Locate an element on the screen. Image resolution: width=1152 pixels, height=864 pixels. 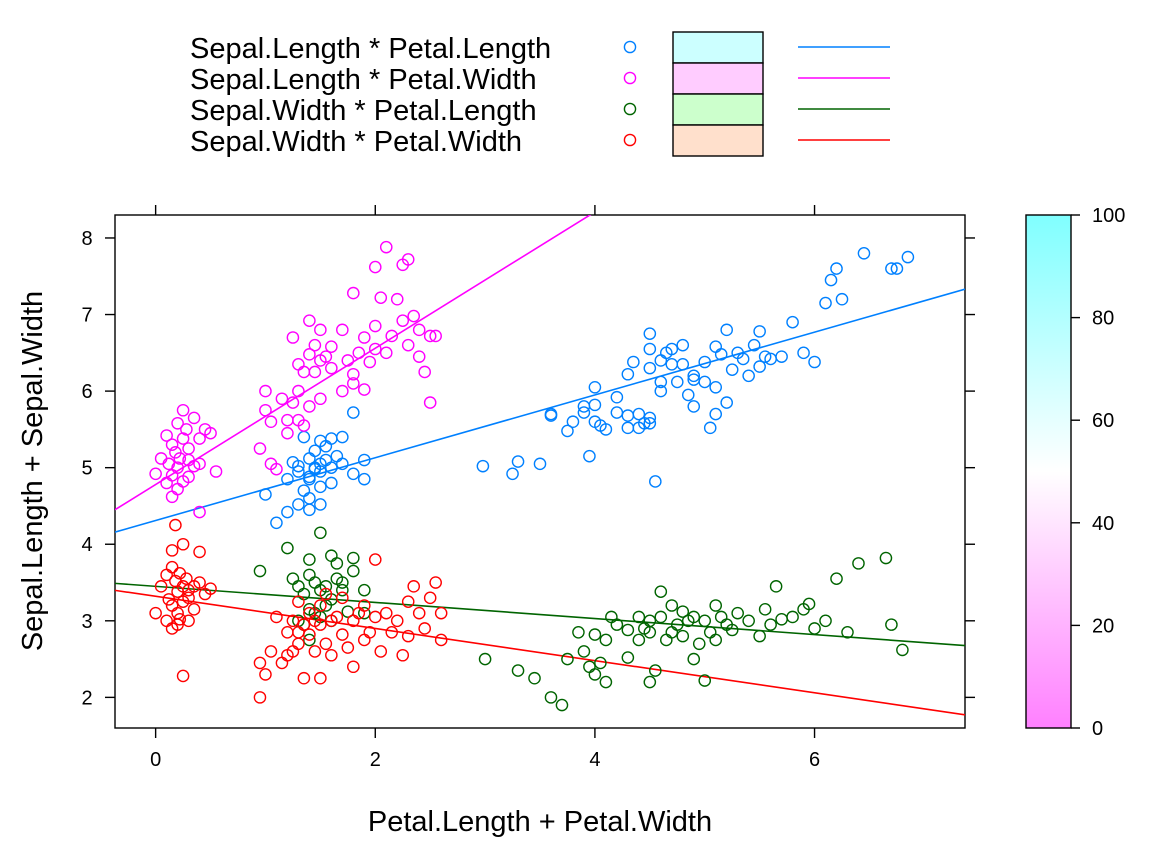
color-key-tick-label: 60 is located at coordinates (1103, 421).